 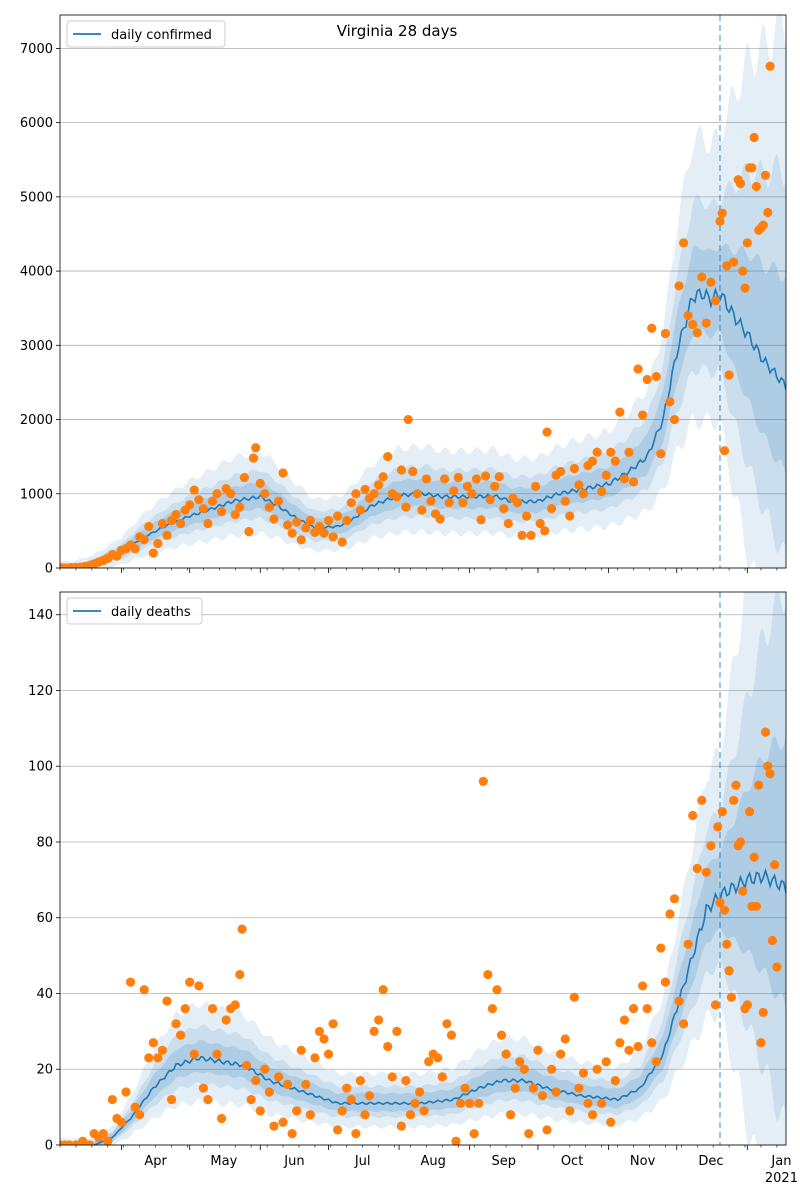 What do you see at coordinates (397, 31) in the screenshot?
I see `chart-title: Virginia 28 days` at bounding box center [397, 31].